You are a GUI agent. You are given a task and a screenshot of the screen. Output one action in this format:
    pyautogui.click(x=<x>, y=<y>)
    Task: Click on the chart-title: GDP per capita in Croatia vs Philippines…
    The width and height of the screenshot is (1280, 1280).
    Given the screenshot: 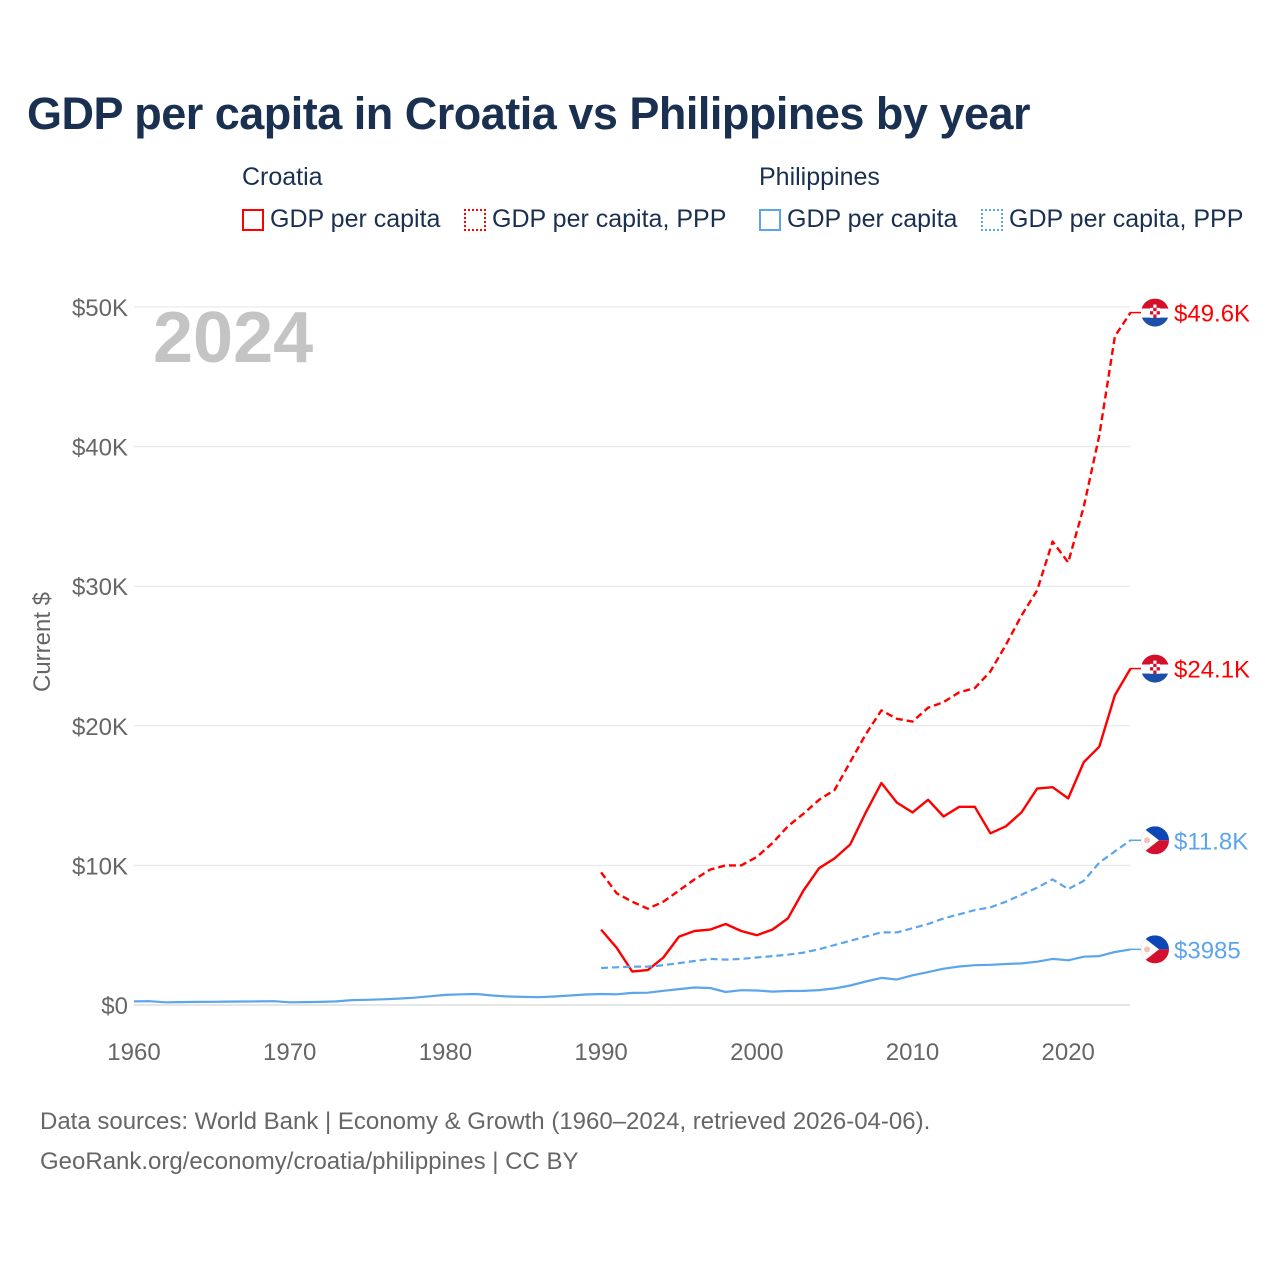 What is the action you would take?
    pyautogui.click(x=529, y=113)
    